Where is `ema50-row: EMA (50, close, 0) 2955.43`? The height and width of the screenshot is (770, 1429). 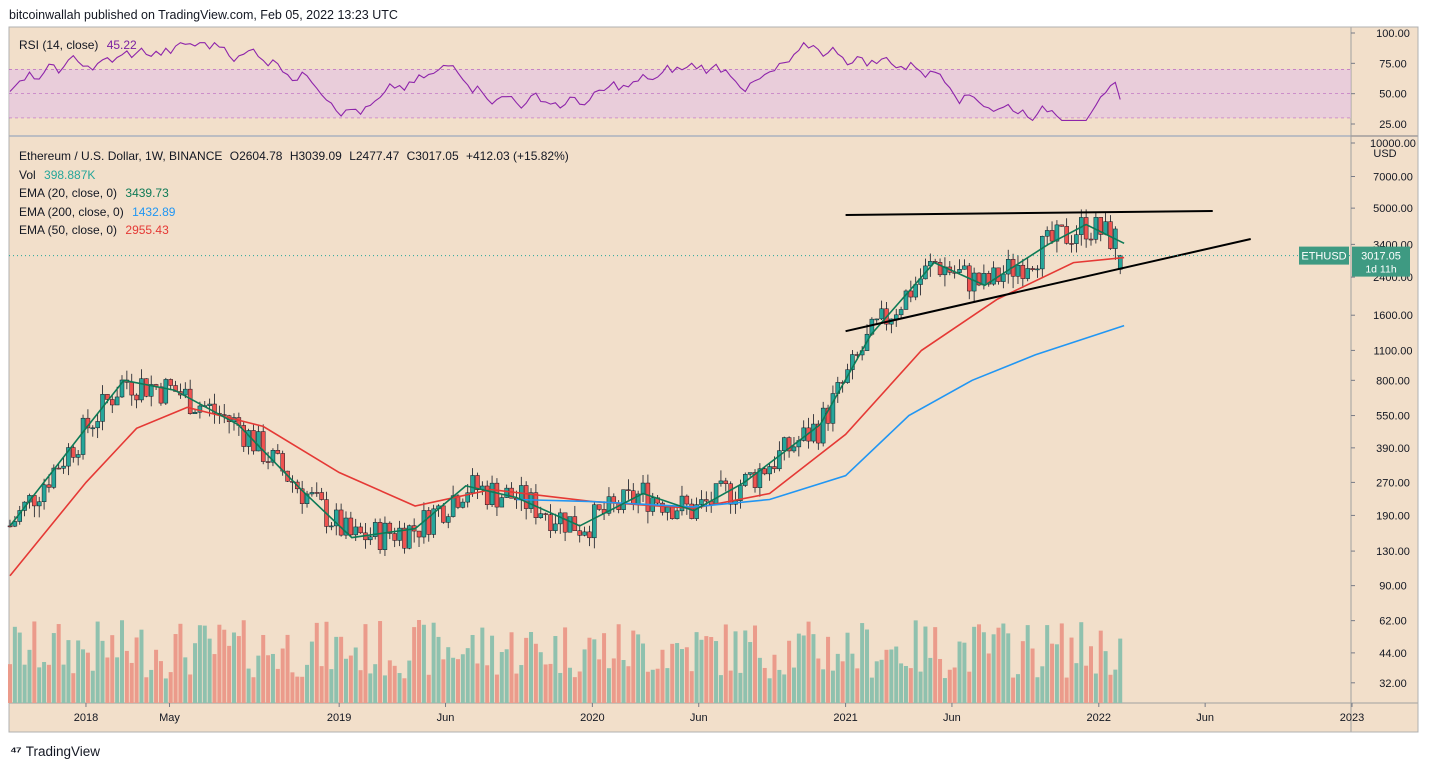 ema50-row: EMA (50, close, 0) 2955.43 is located at coordinates (294, 230).